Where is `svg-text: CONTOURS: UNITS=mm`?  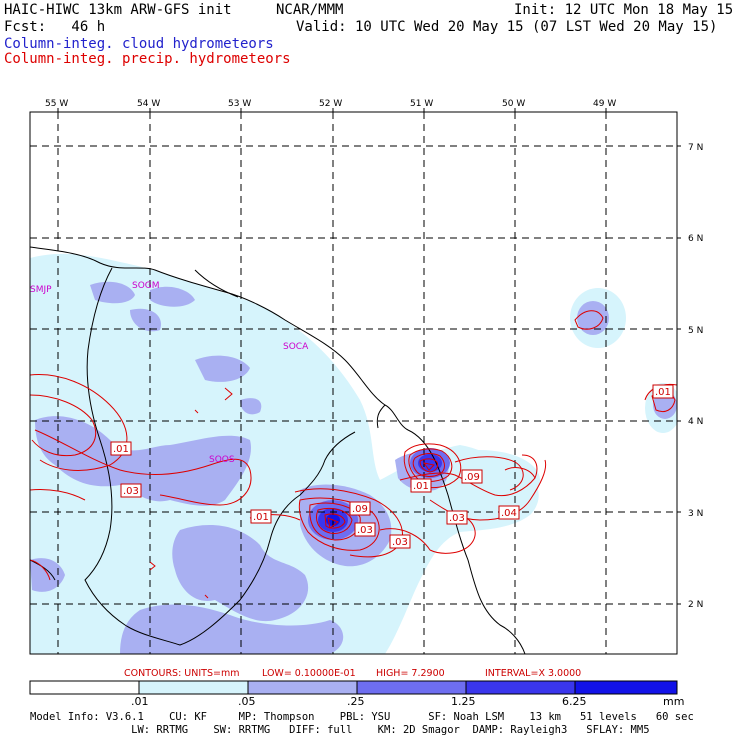 svg-text: CONTOURS: UNITS=mm is located at coordinates (181, 673).